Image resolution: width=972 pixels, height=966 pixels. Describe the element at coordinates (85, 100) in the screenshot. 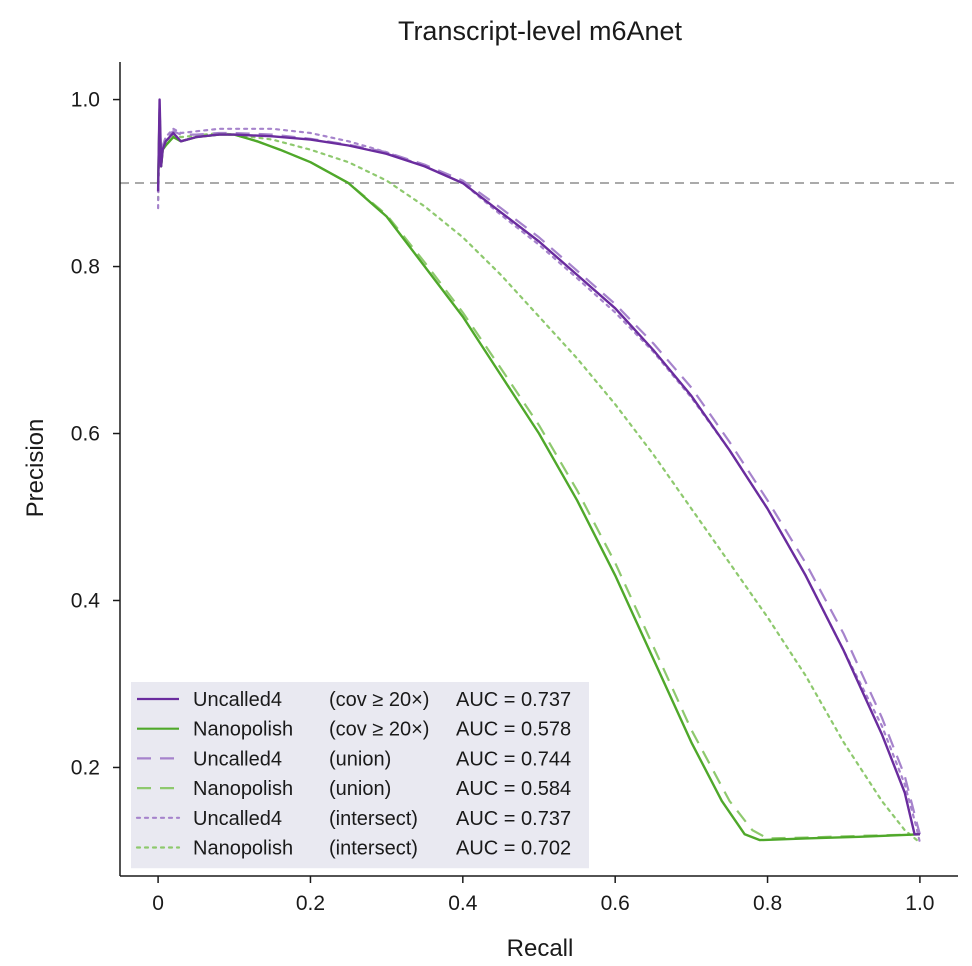

I see `y-tick-label: 1.0` at that location.